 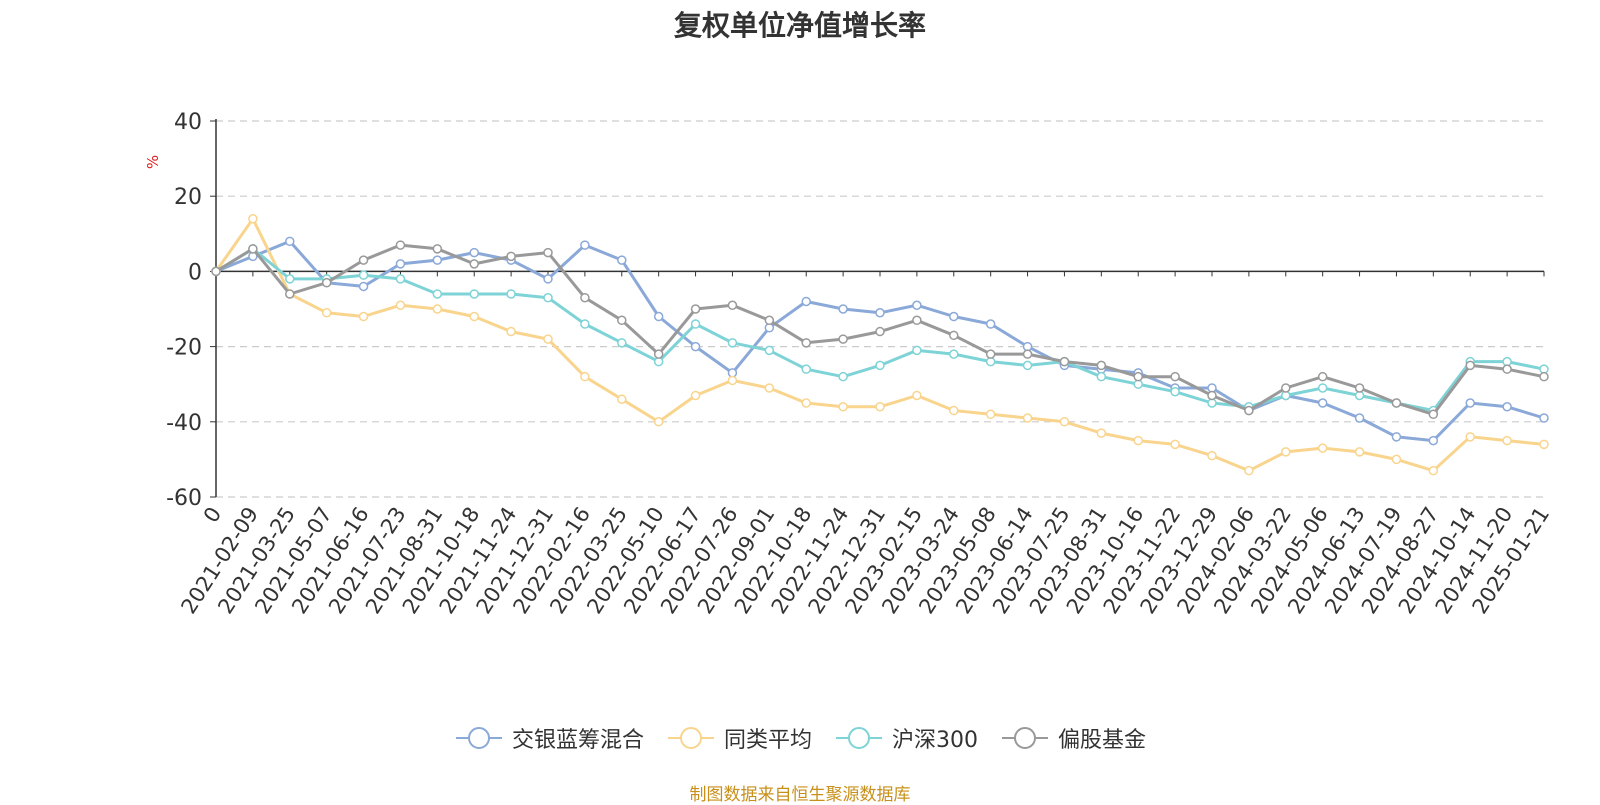 I want to click on legend-label: 交银蓝筹混合, so click(x=577, y=740).